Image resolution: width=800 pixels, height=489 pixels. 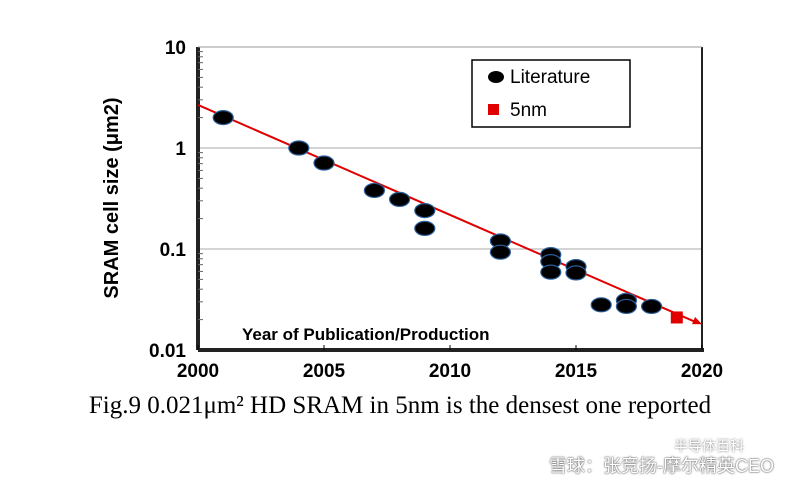 What do you see at coordinates (528, 110) in the screenshot?
I see `legend-label-5nm: 5nm` at bounding box center [528, 110].